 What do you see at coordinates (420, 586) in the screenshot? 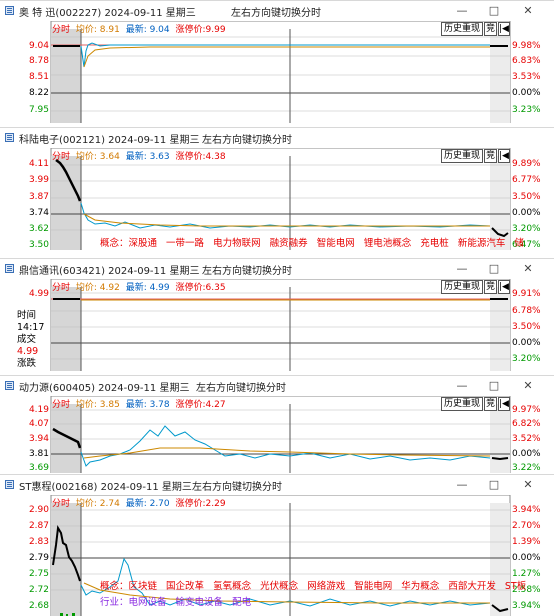
I see `concept-tag: 华为概念` at bounding box center [420, 586].